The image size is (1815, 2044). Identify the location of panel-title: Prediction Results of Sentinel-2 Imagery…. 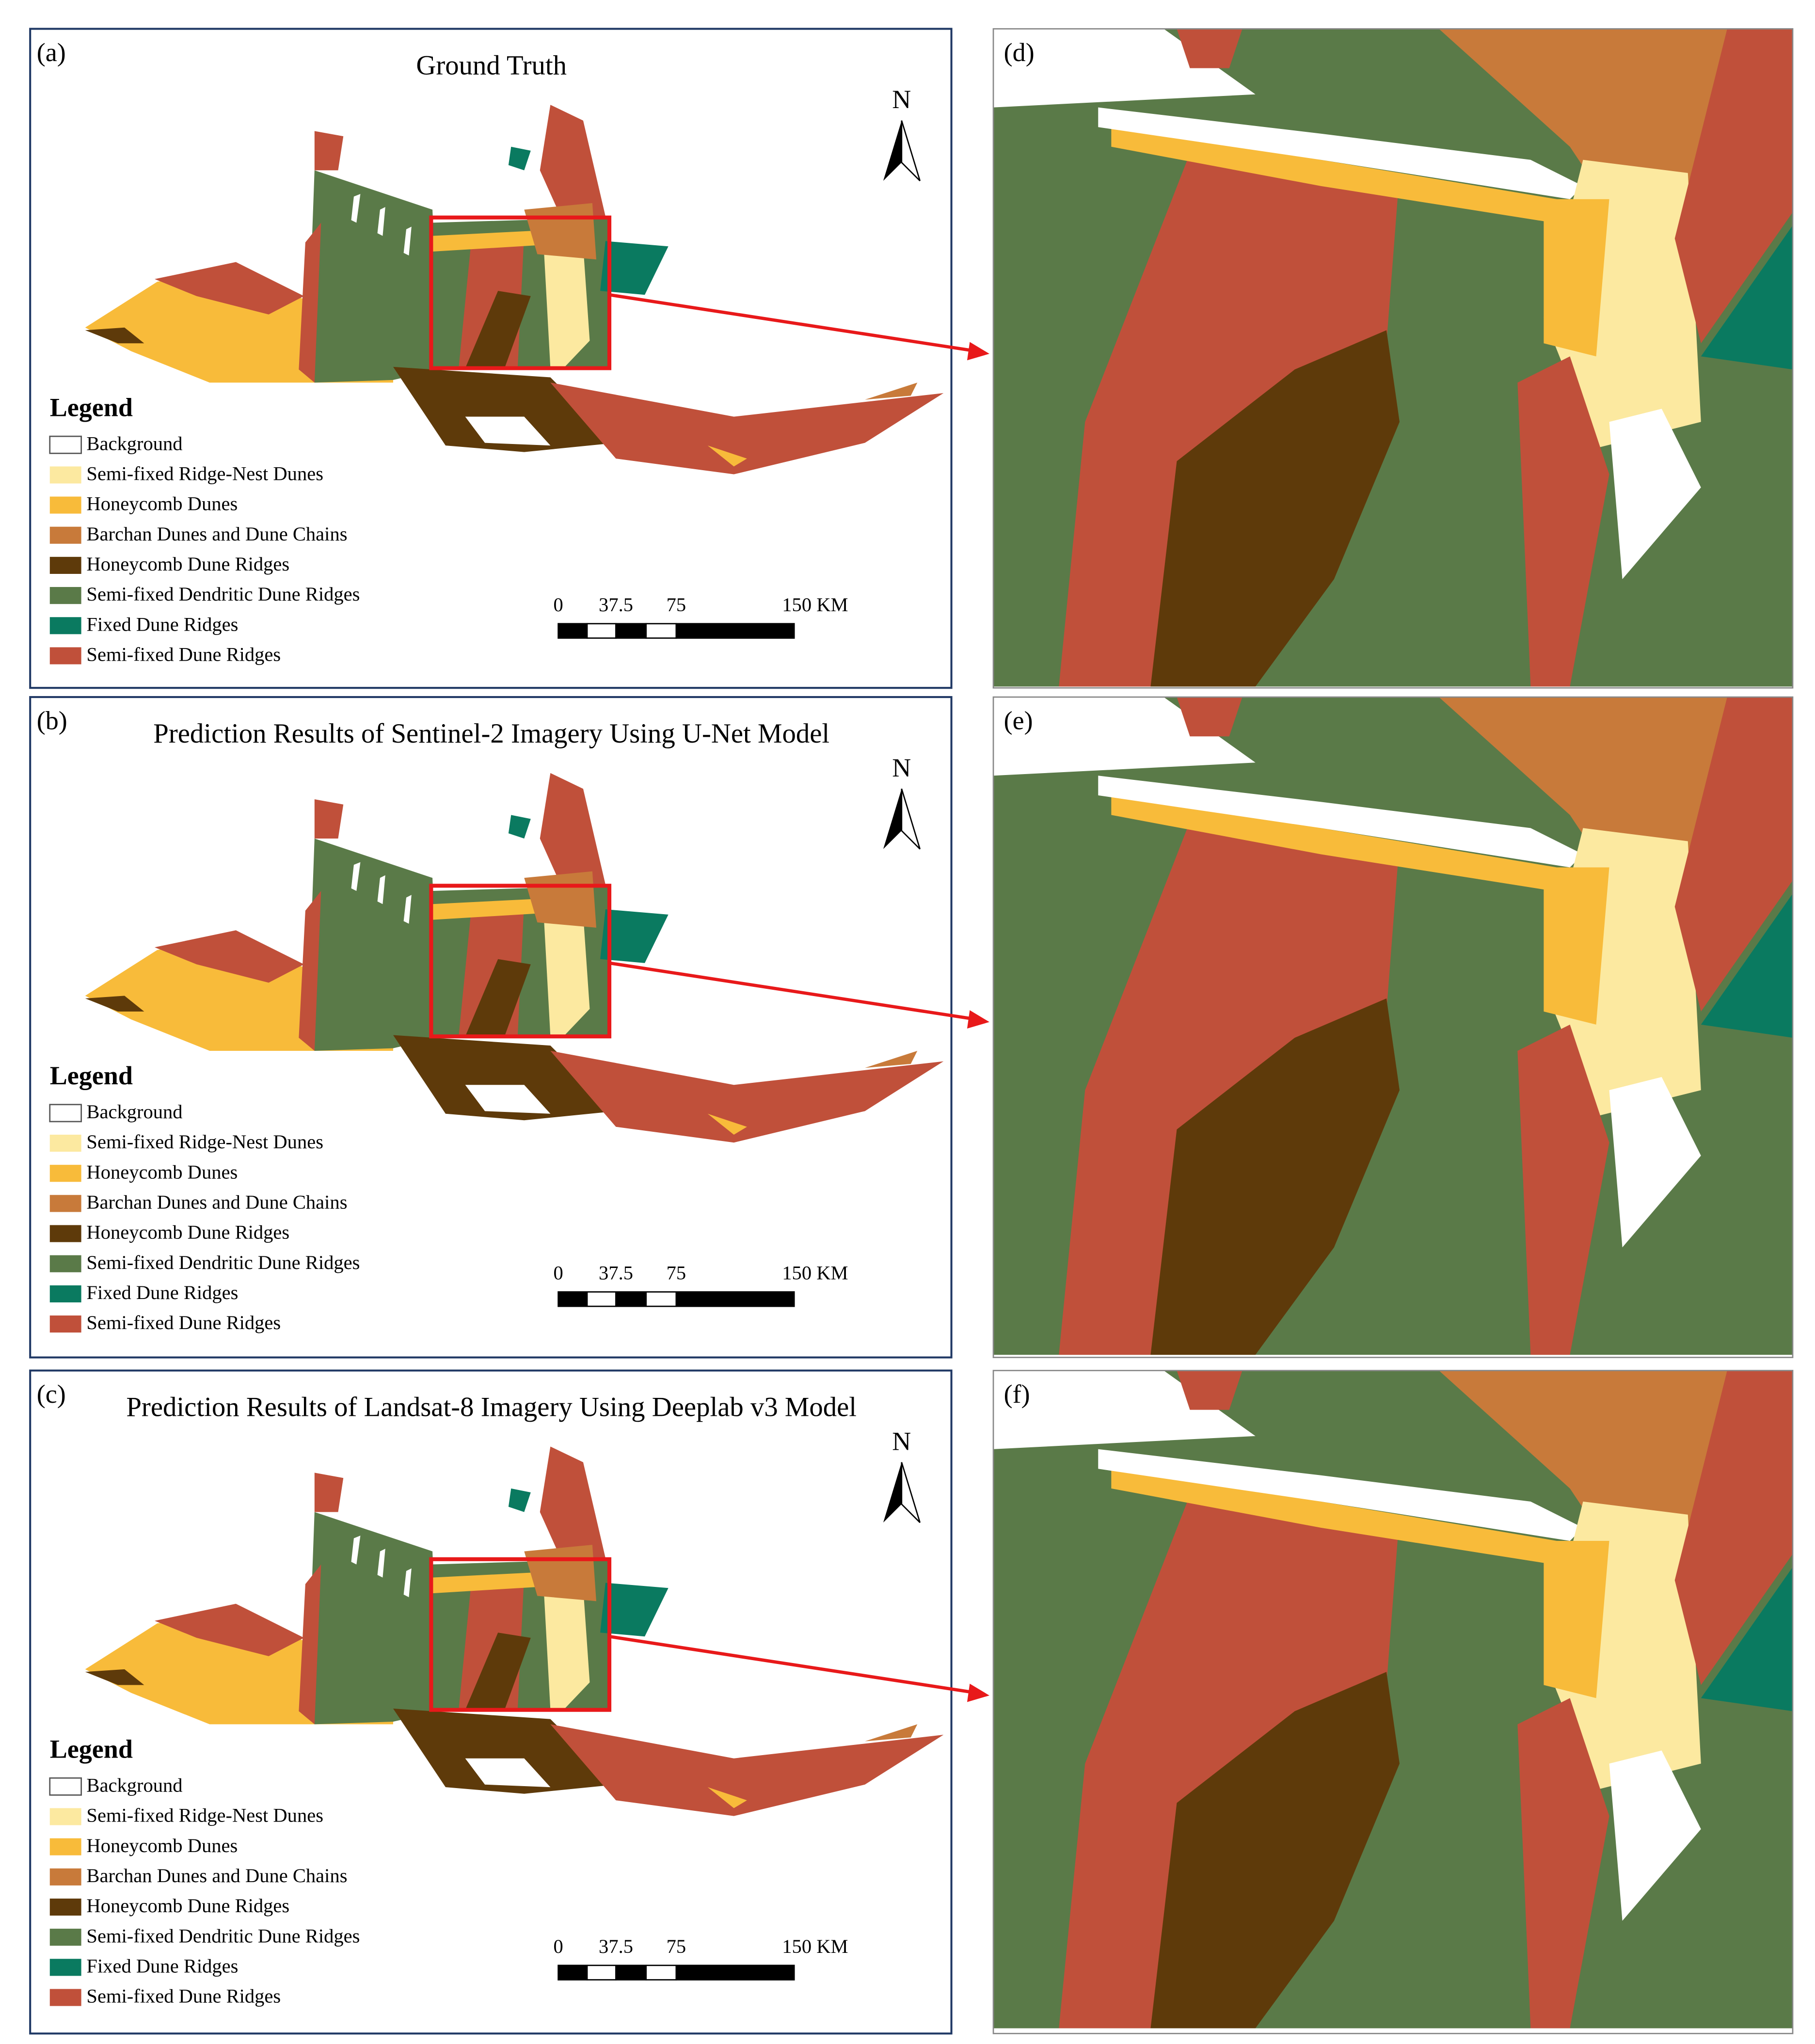
(491, 733).